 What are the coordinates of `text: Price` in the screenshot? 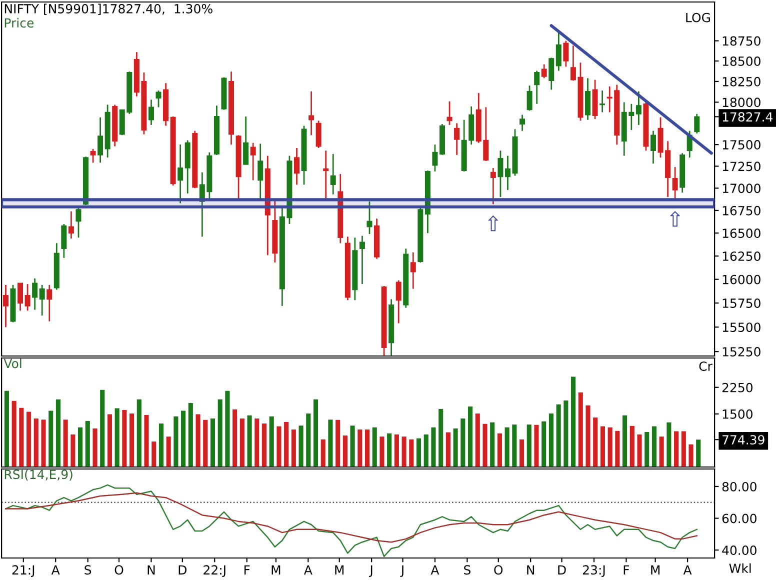 It's located at (19, 23).